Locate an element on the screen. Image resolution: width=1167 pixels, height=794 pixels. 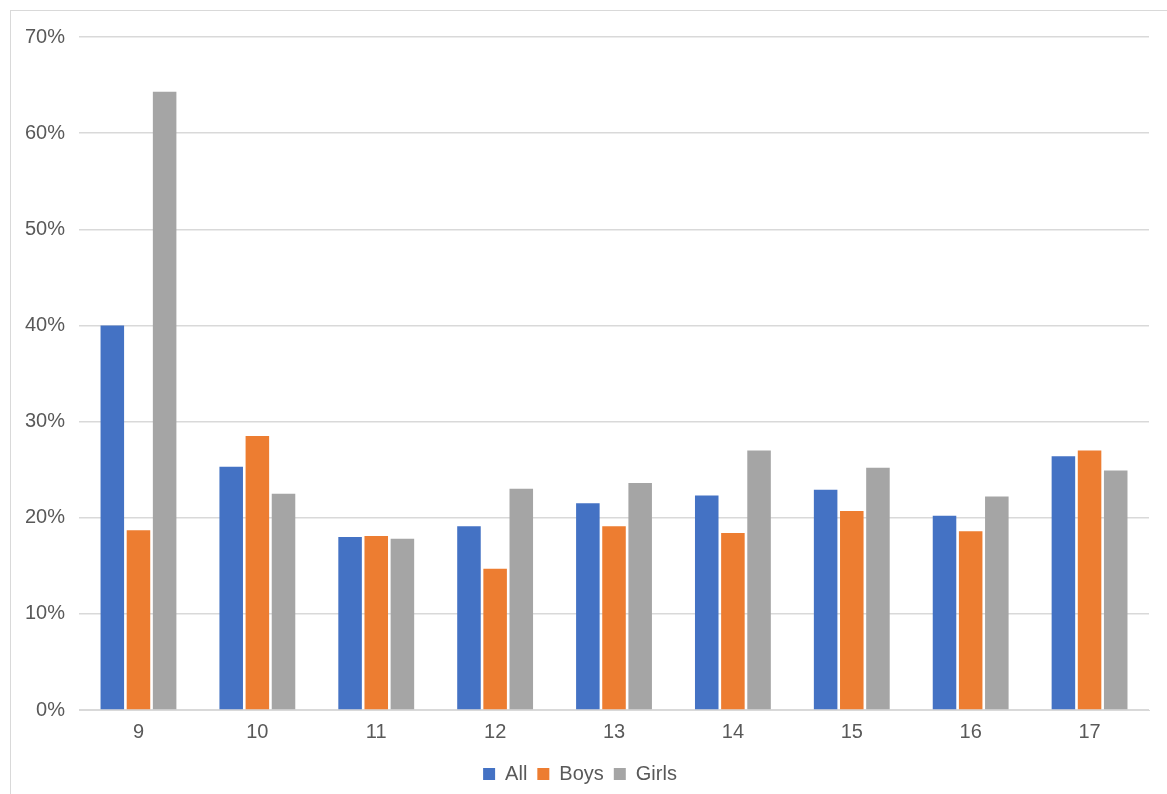
y-tick-label: 50% is located at coordinates (45, 227).